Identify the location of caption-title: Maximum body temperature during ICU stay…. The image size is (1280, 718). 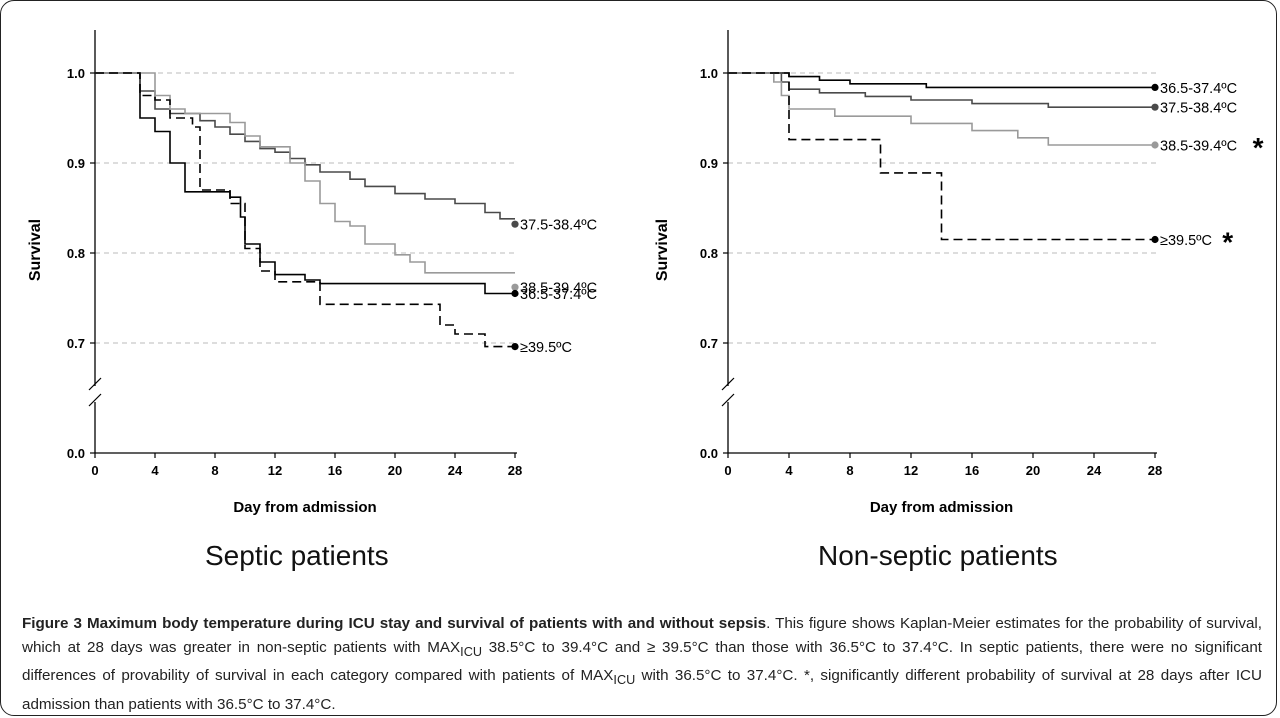
(426, 623).